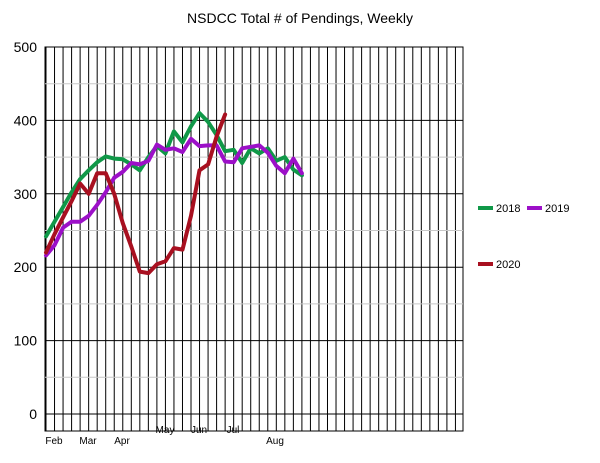 The image size is (600, 463). I want to click on y-tick-label: 200, so click(26, 267).